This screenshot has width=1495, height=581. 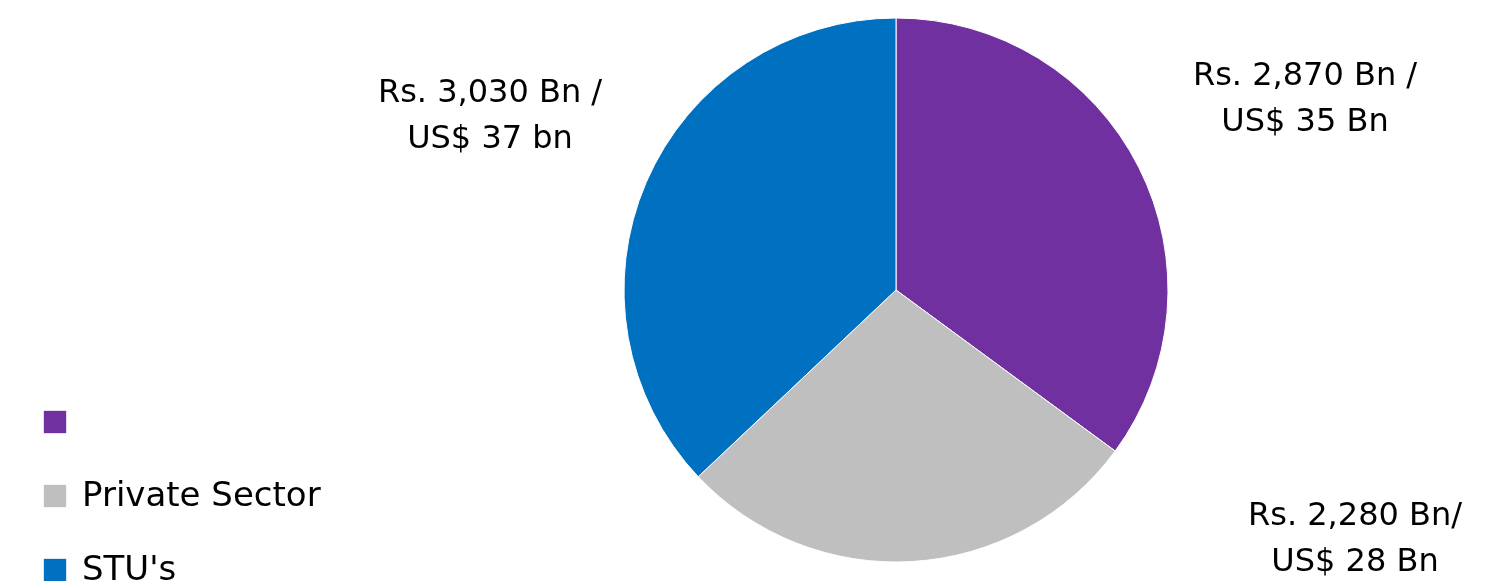 I want to click on data-label: Rs. 3,030 Bn / US$ 37 bn, so click(x=490, y=114).